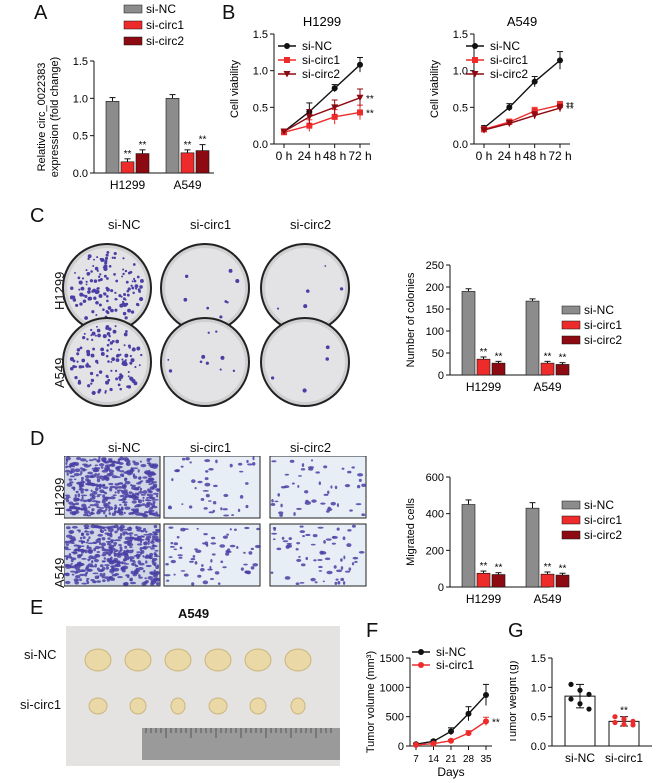 Image resolution: width=669 pixels, height=783 pixels. What do you see at coordinates (284, 156) in the screenshot?
I see `b1-xtick-label: 0 h` at bounding box center [284, 156].